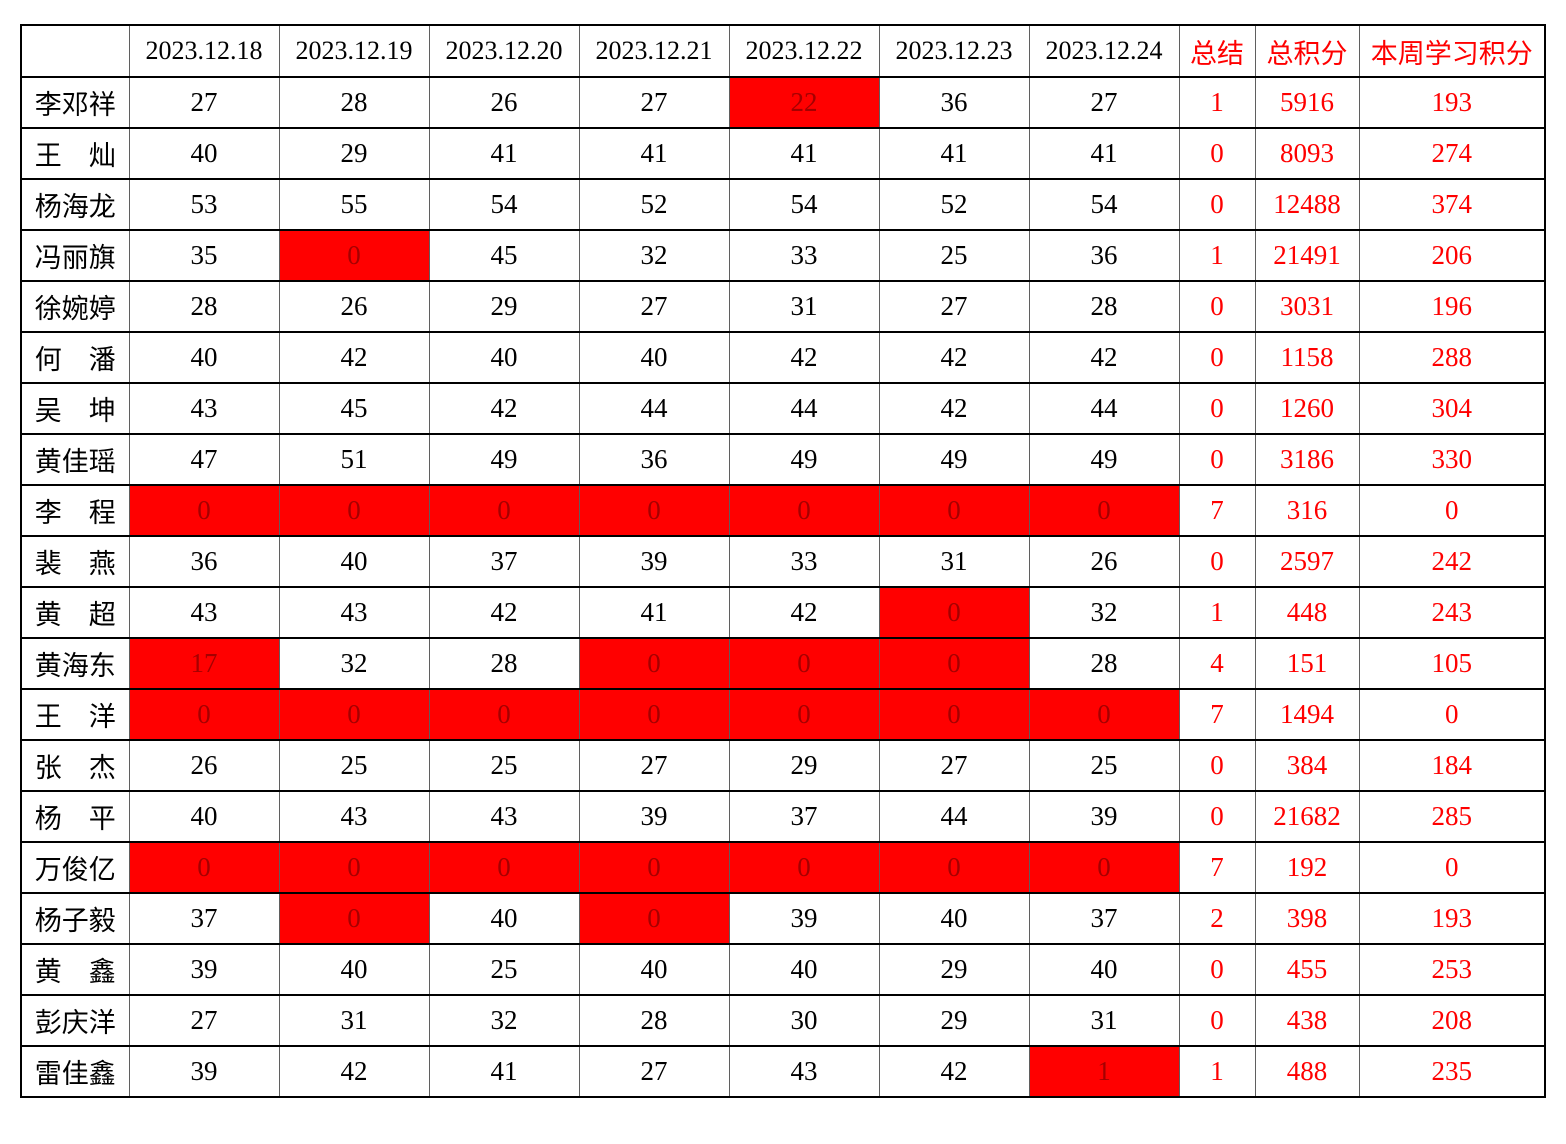 Image resolution: width=1566 pixels, height=1144 pixels. I want to click on student-name-cell: 黄佳瑶, so click(75, 459).